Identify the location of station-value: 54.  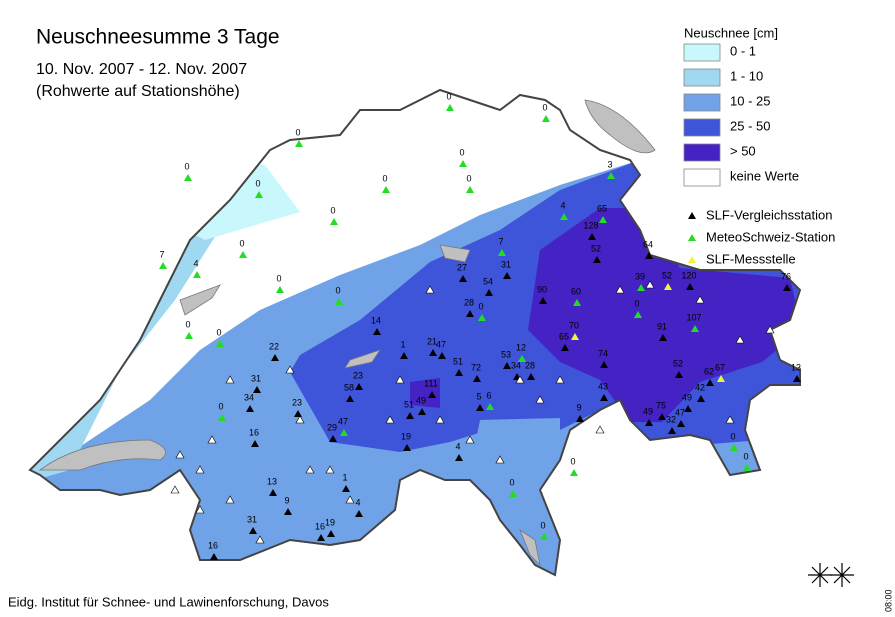
(488, 281).